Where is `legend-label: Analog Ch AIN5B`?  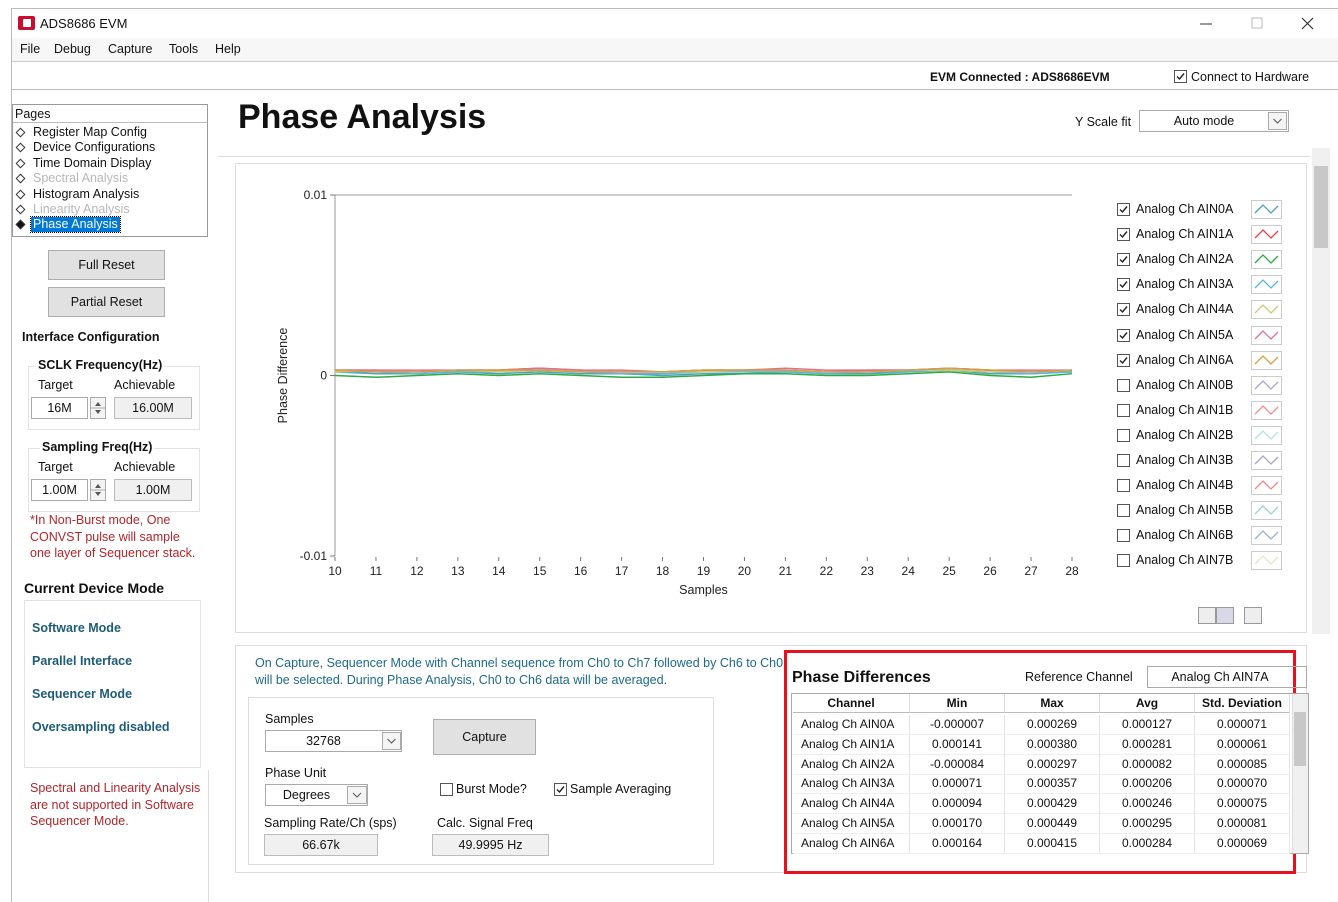
legend-label: Analog Ch AIN5B is located at coordinates (1185, 510).